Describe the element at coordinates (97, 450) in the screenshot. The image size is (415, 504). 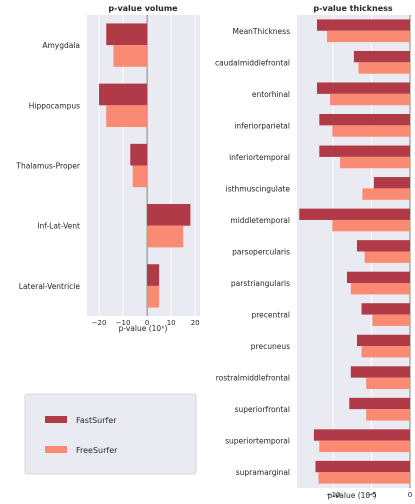
I see `legend-label-freesurfer: FreeSurfer` at that location.